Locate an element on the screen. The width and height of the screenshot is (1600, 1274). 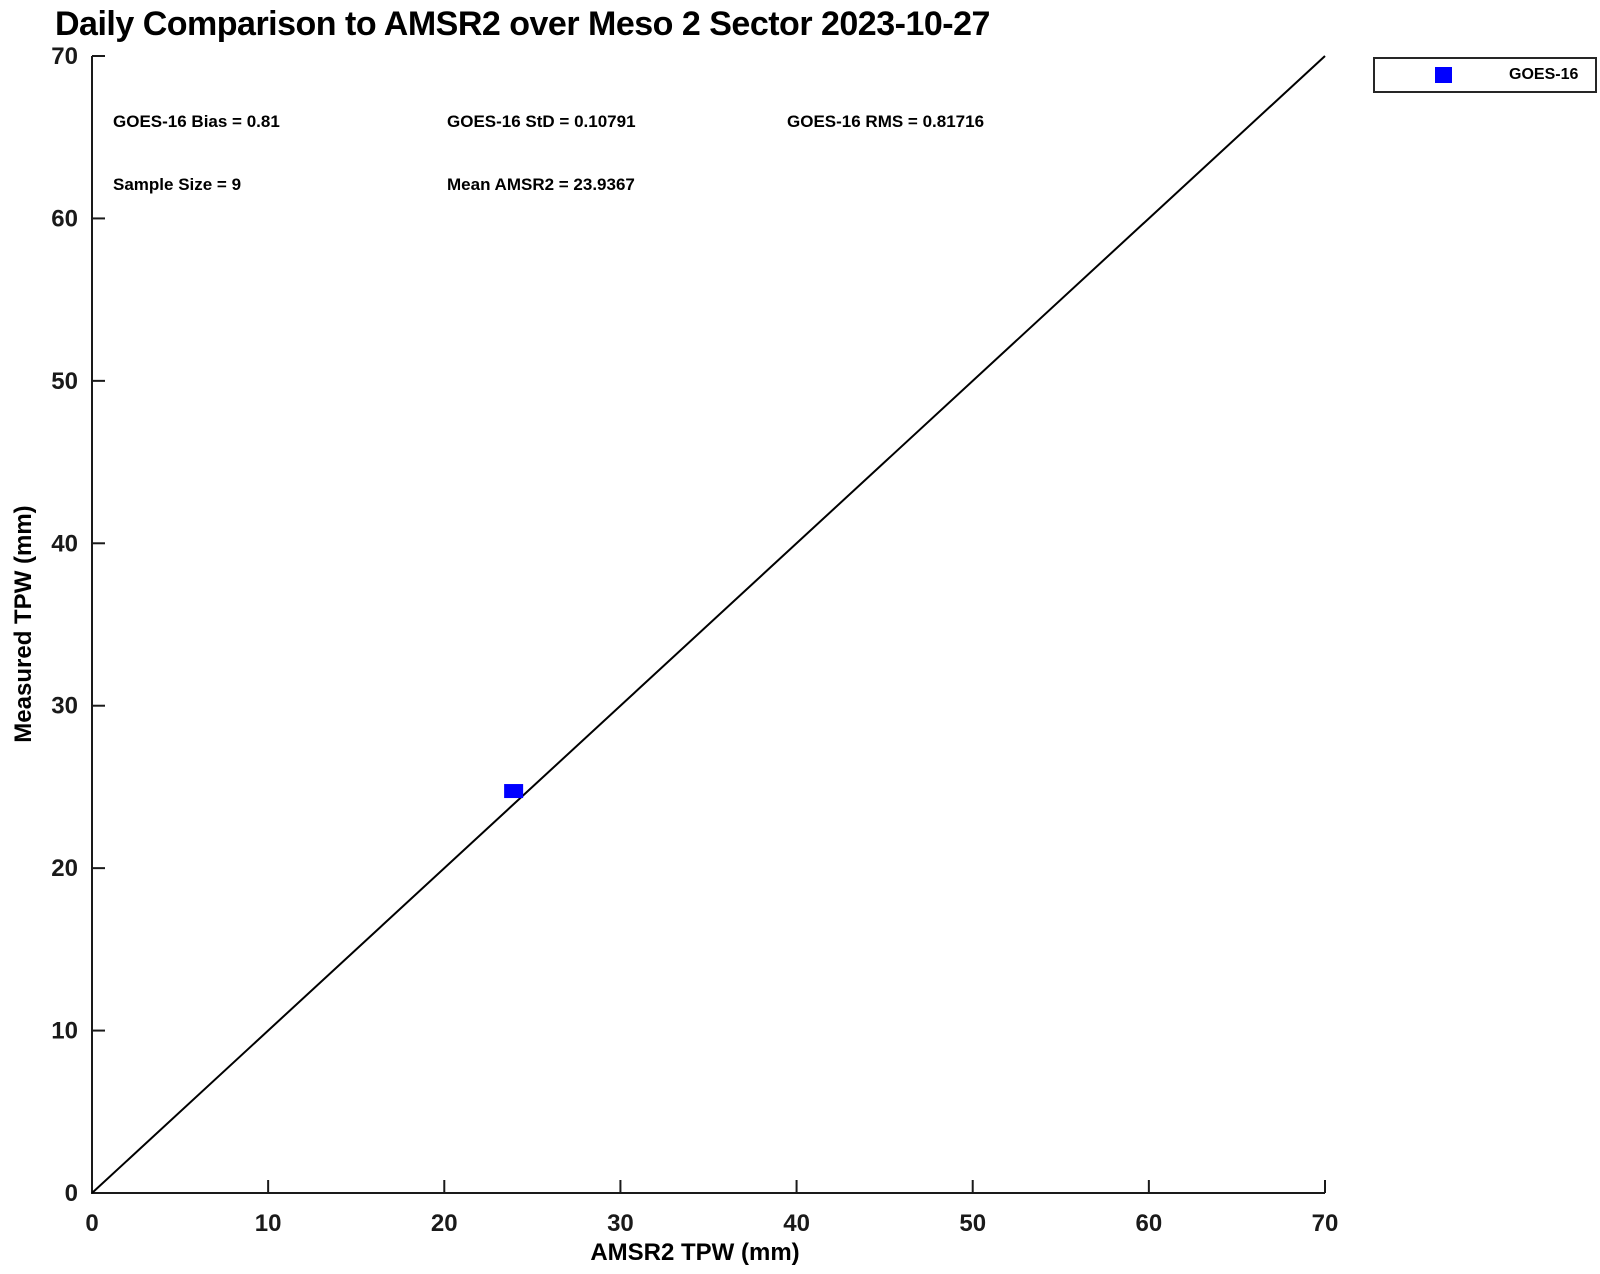
legend: GOES-16 is located at coordinates (1485, 75).